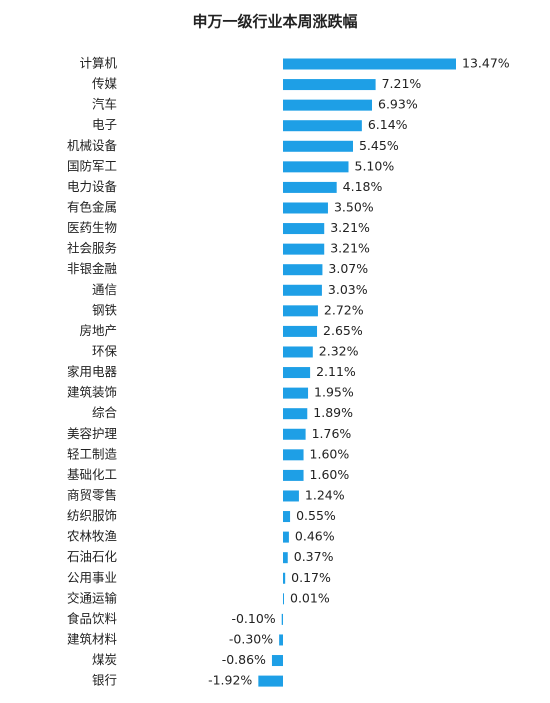 This screenshot has height=703, width=550. What do you see at coordinates (398, 104) in the screenshot?
I see `value-label: 6.93%` at bounding box center [398, 104].